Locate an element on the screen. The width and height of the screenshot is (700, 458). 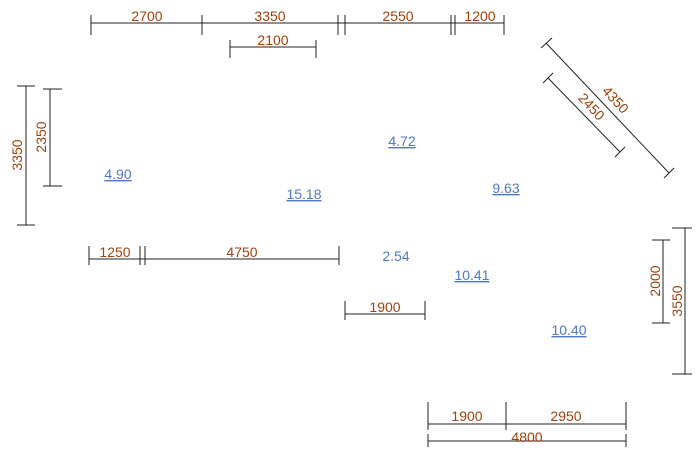
middle-dimension-chain: 1250 4750 is located at coordinates (214, 254).